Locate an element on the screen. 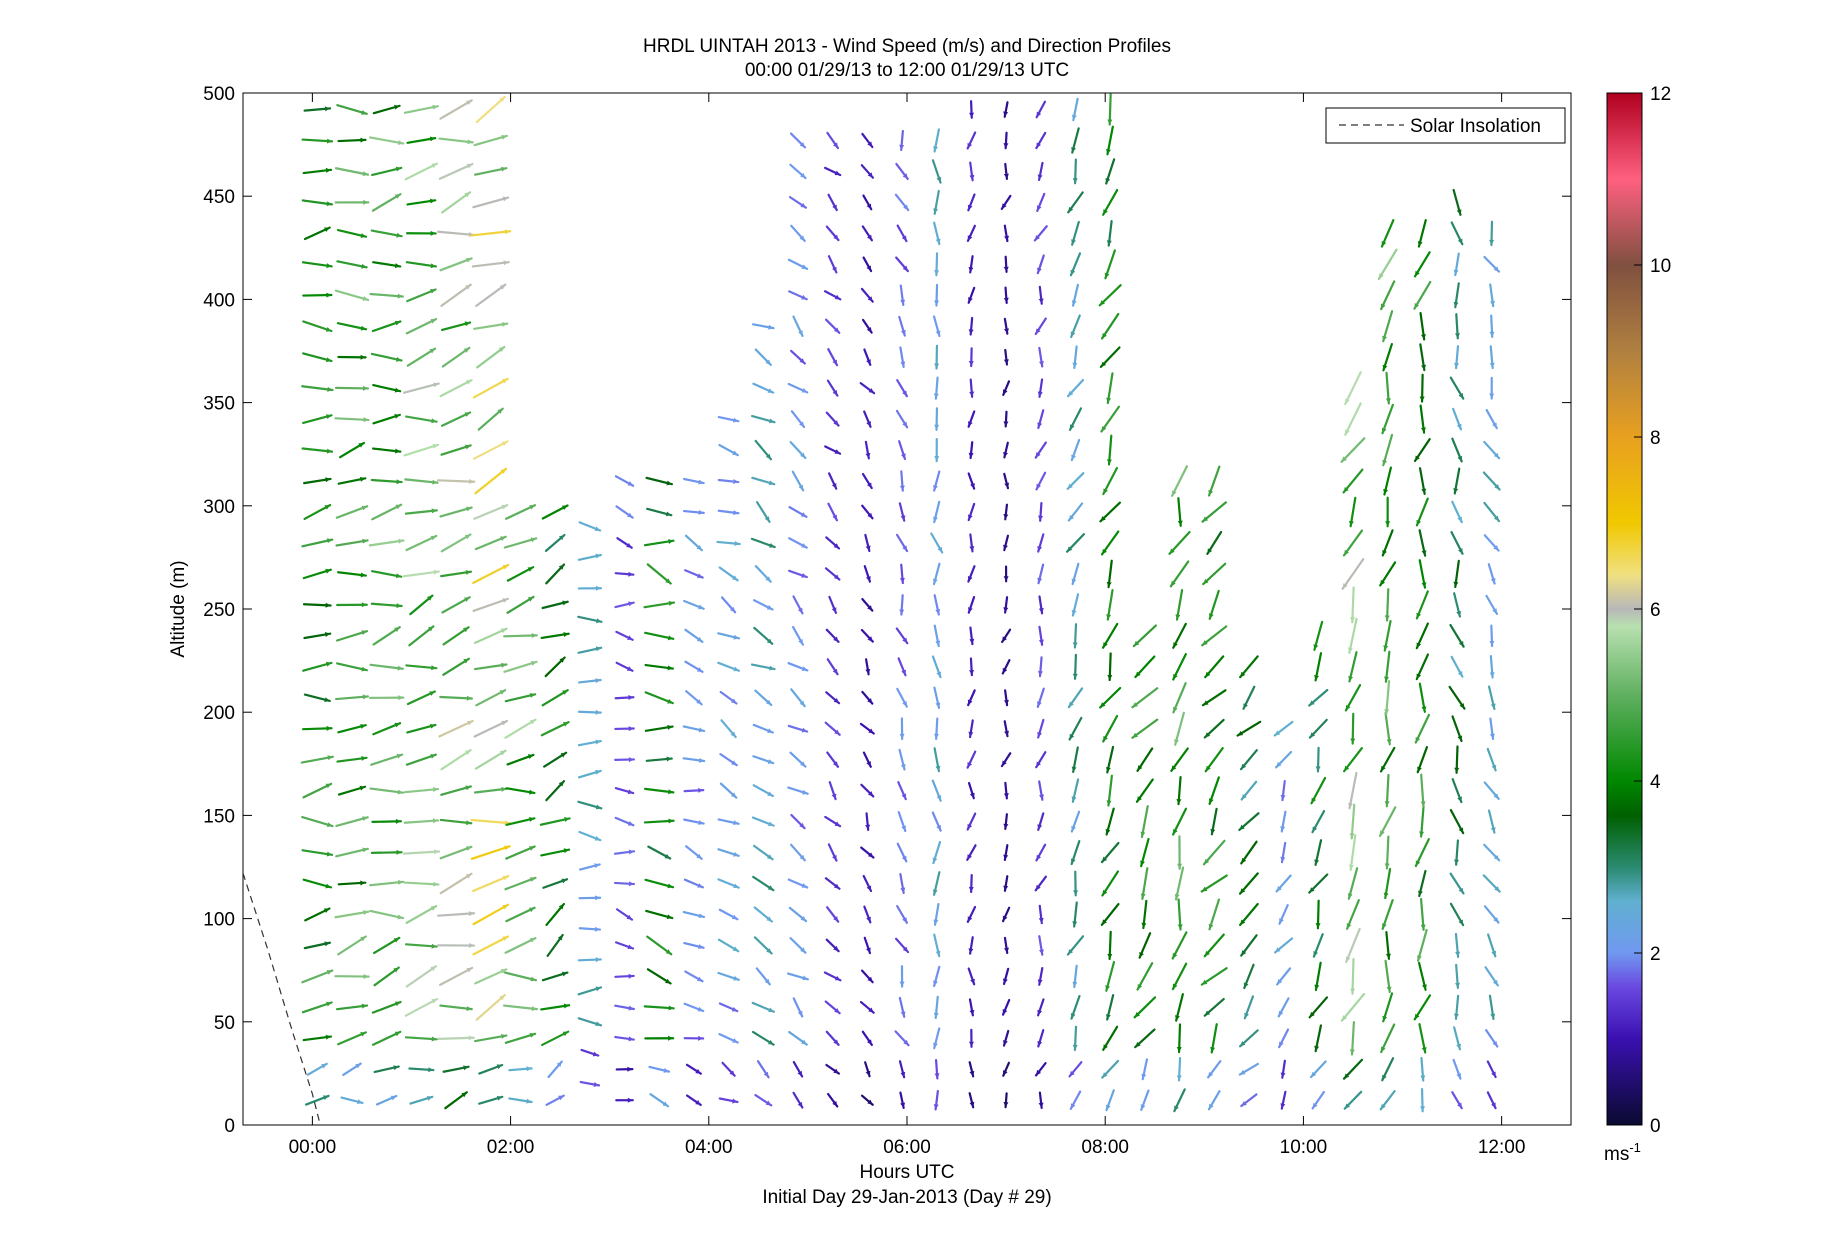 The image size is (1836, 1246). colorbar-unit-exponent: -1 is located at coordinates (1635, 1147).